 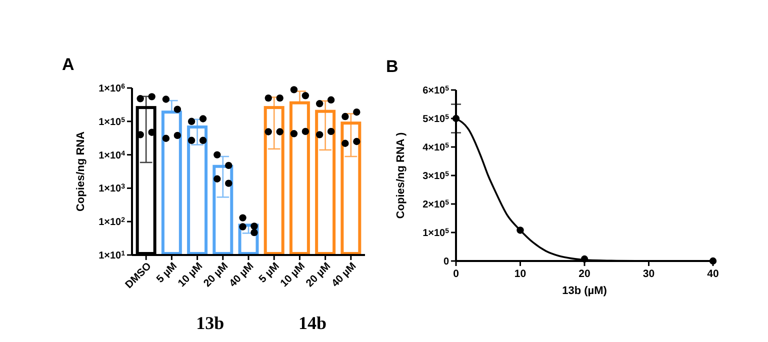 I want to click on x-tick-label: 40, so click(x=713, y=274).